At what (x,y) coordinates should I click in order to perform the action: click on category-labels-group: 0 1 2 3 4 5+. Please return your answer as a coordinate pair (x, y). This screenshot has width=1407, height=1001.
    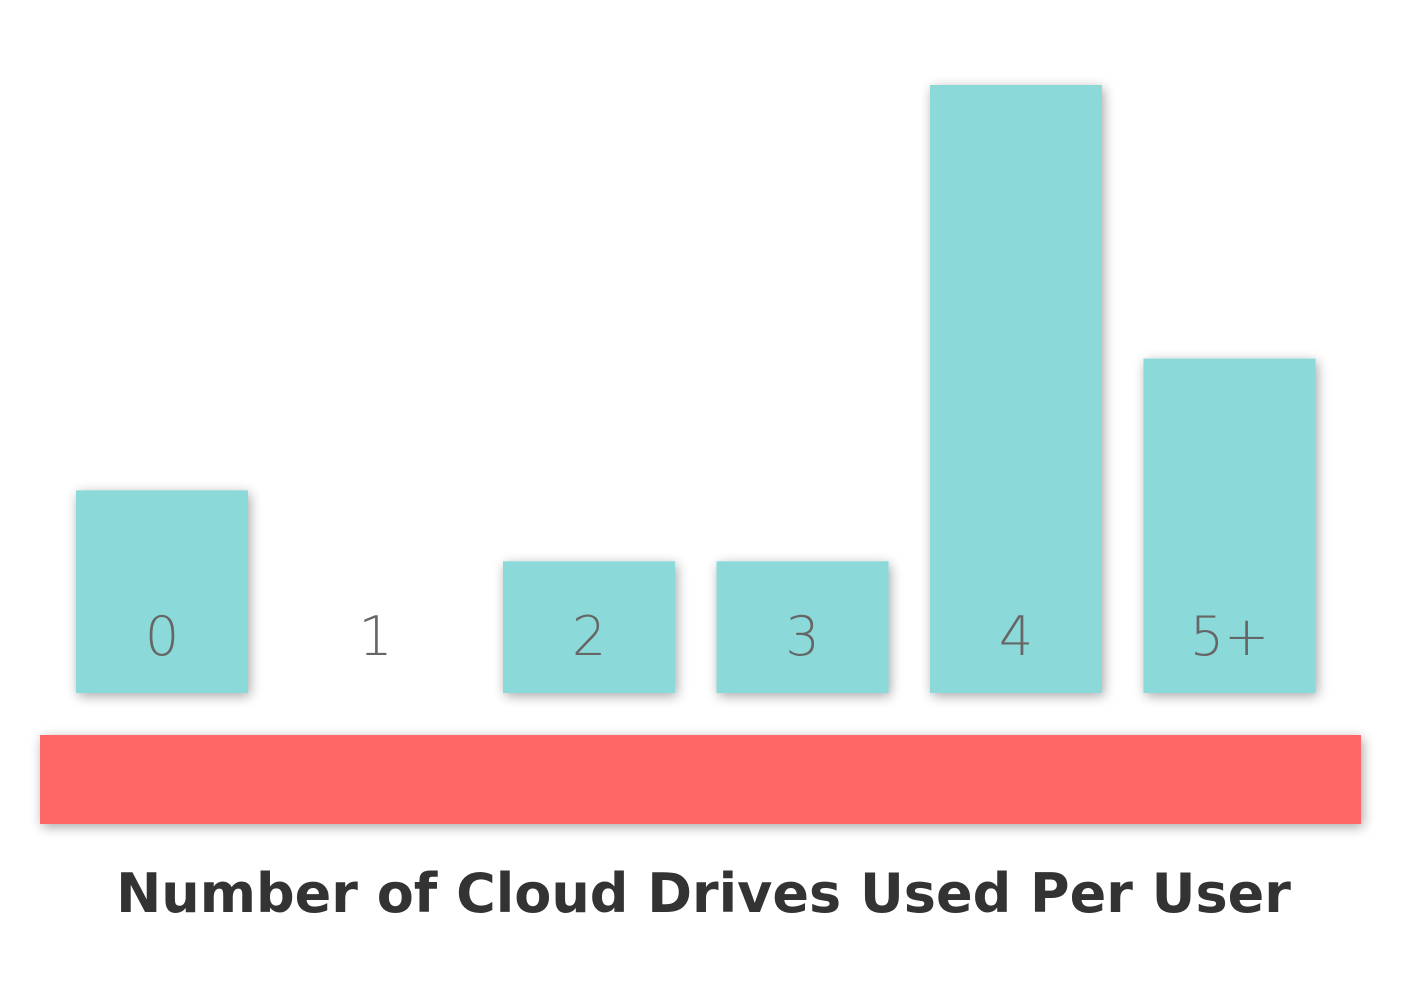
    Looking at the image, I should click on (707, 636).